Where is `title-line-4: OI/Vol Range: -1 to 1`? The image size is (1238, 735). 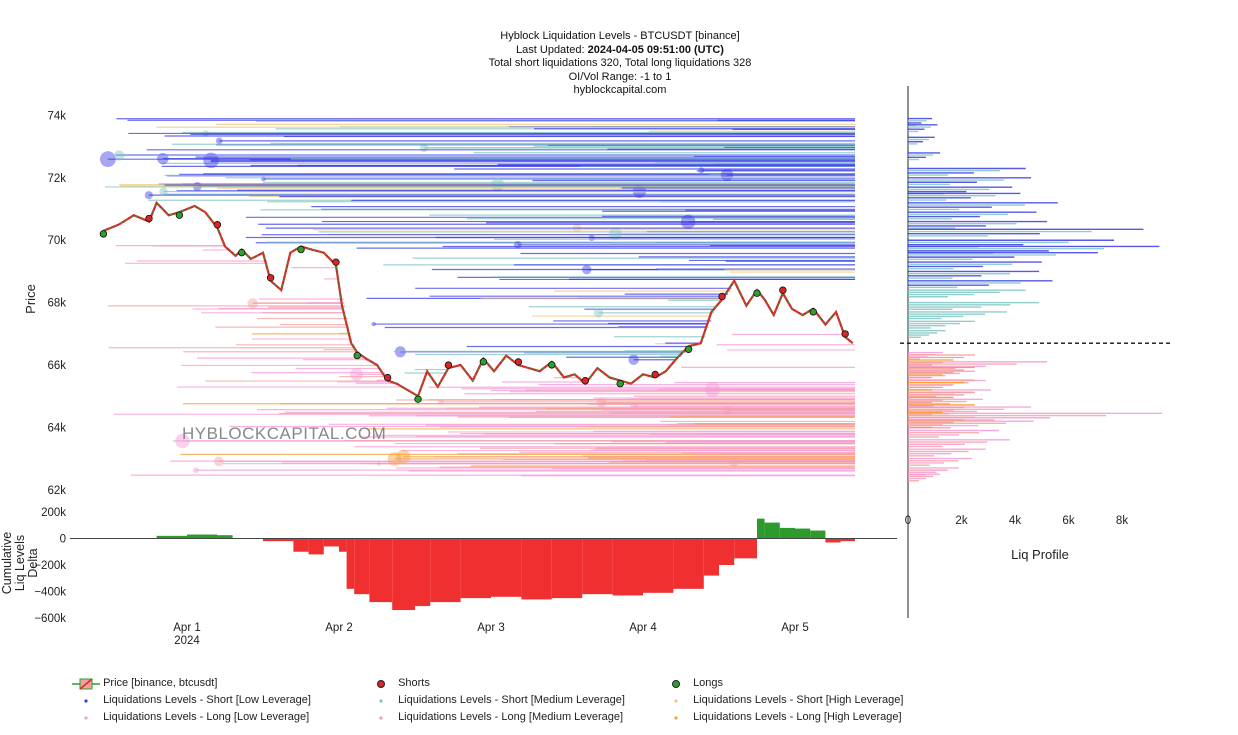
title-line-4: OI/Vol Range: -1 to 1 is located at coordinates (620, 76).